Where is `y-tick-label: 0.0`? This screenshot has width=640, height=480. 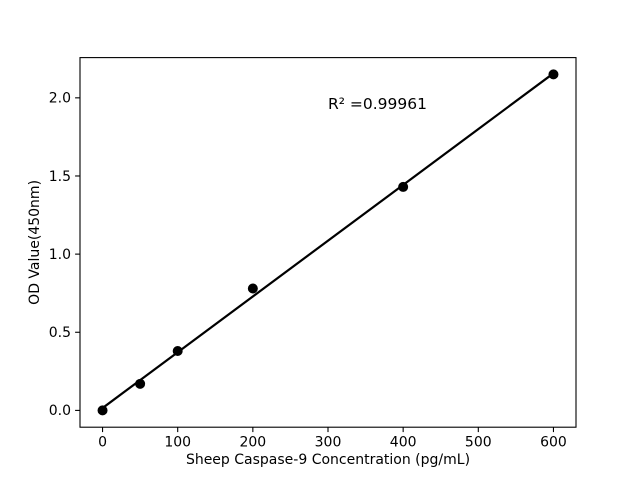
y-tick-label: 0.0 is located at coordinates (60, 411).